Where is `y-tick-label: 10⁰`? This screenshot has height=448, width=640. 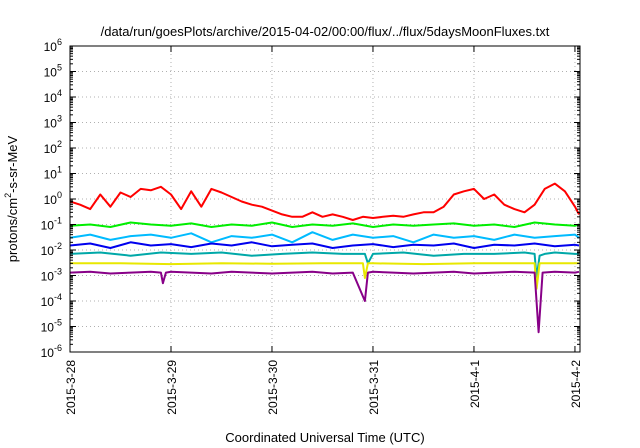
y-tick-label: 10⁰ is located at coordinates (53, 198).